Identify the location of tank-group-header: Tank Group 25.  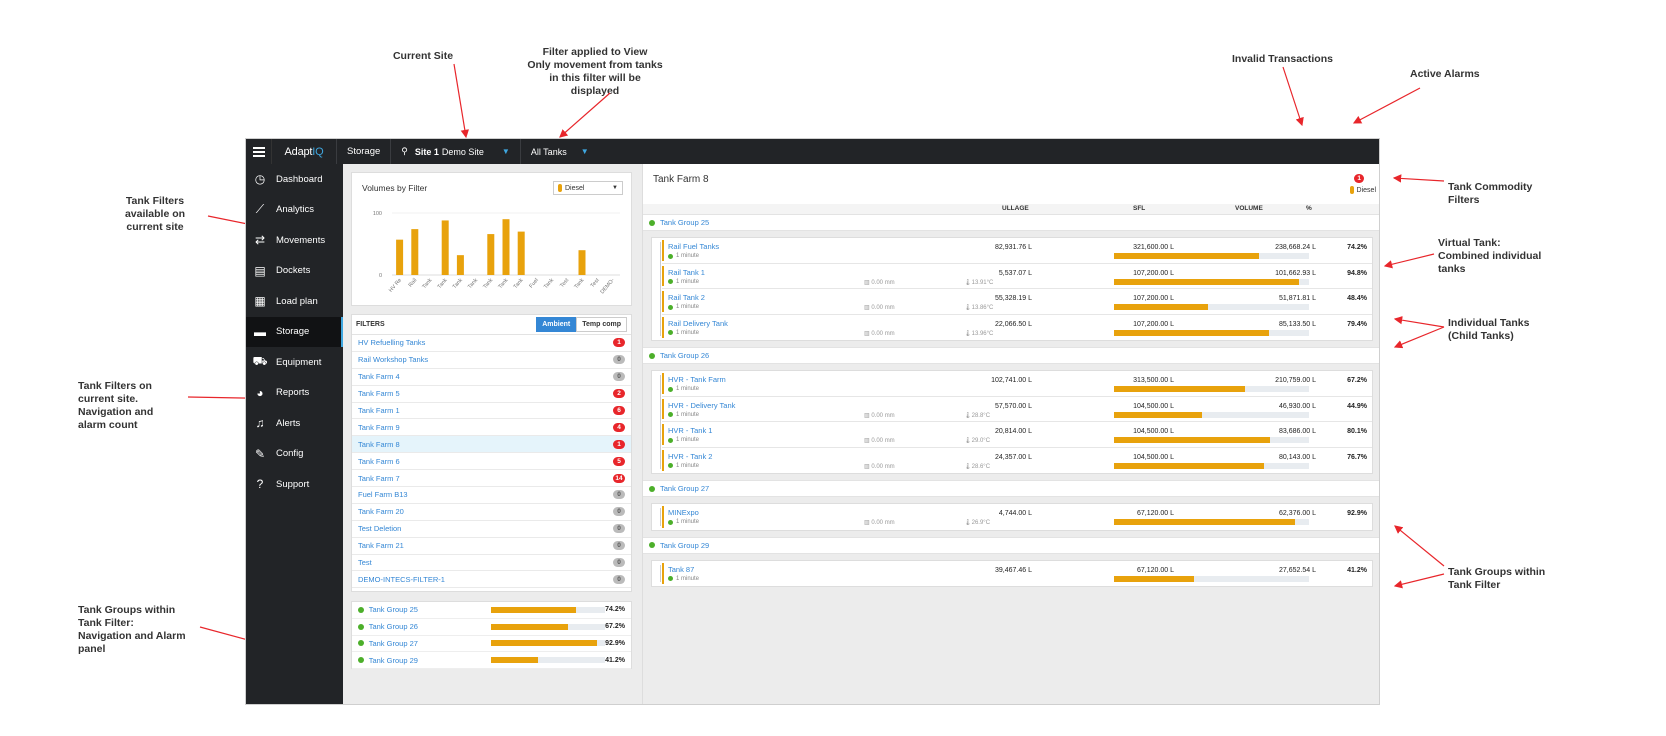
(1011, 222).